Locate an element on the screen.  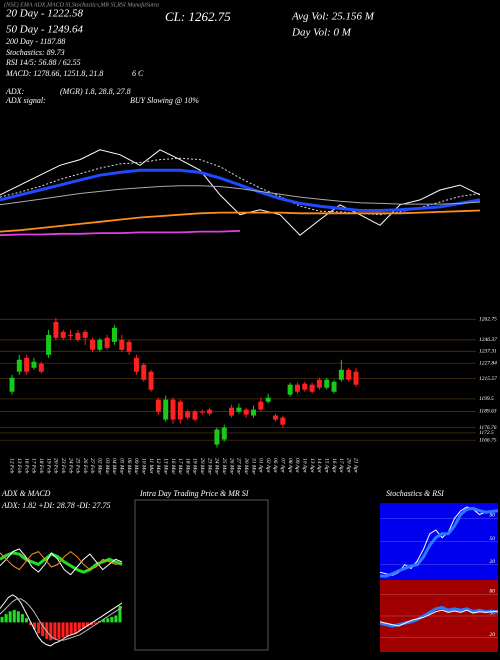
x-tick-label: 15 Apr is located at coordinates (326, 466).